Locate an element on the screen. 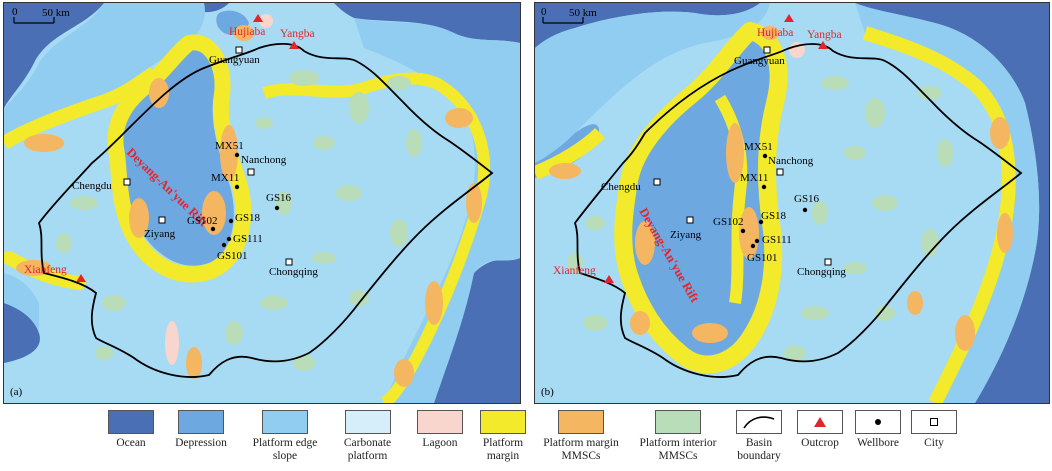 The image size is (1052, 471). legend-item-interior-mmscs: Platform interior MMSCs is located at coordinates (678, 434).